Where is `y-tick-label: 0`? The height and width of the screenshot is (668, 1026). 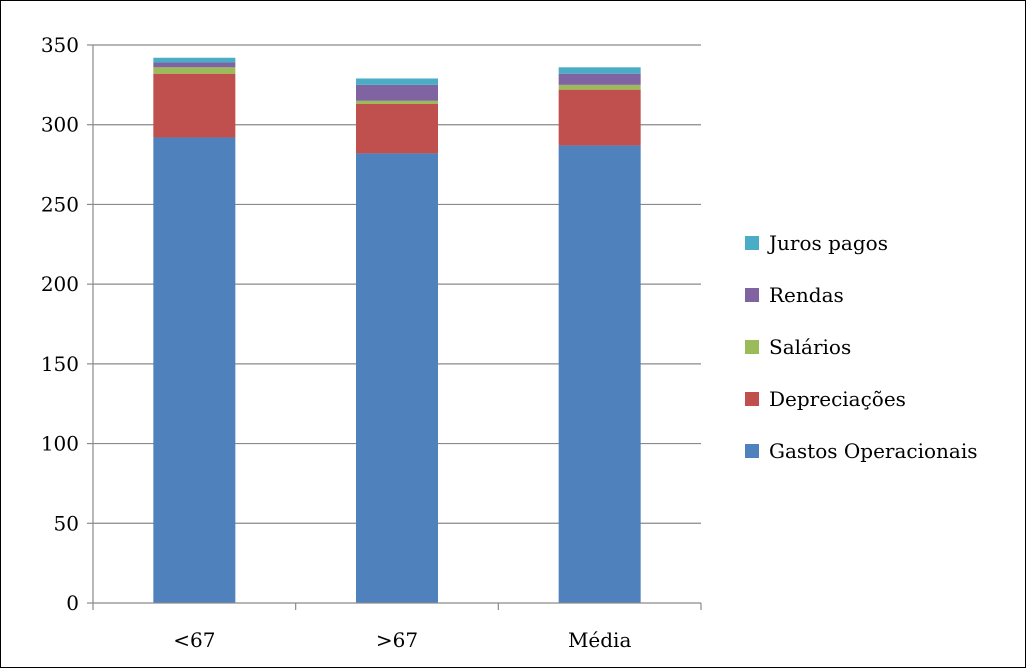
y-tick-label: 0 is located at coordinates (72, 603).